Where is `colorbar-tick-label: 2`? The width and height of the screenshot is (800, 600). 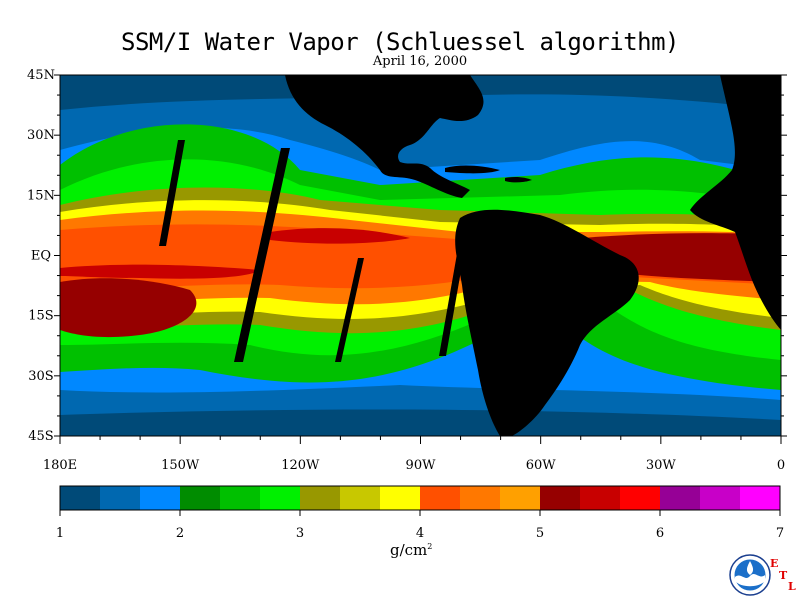 colorbar-tick-label: 2 is located at coordinates (180, 533).